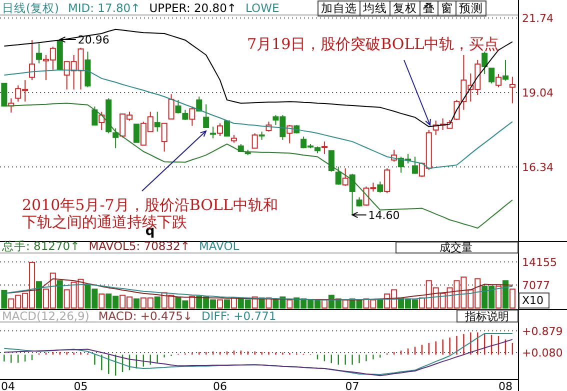  Describe the element at coordinates (373, 80) in the screenshot. I see `note: 7月19日，股价突破BOLL中轨，买点` at that location.